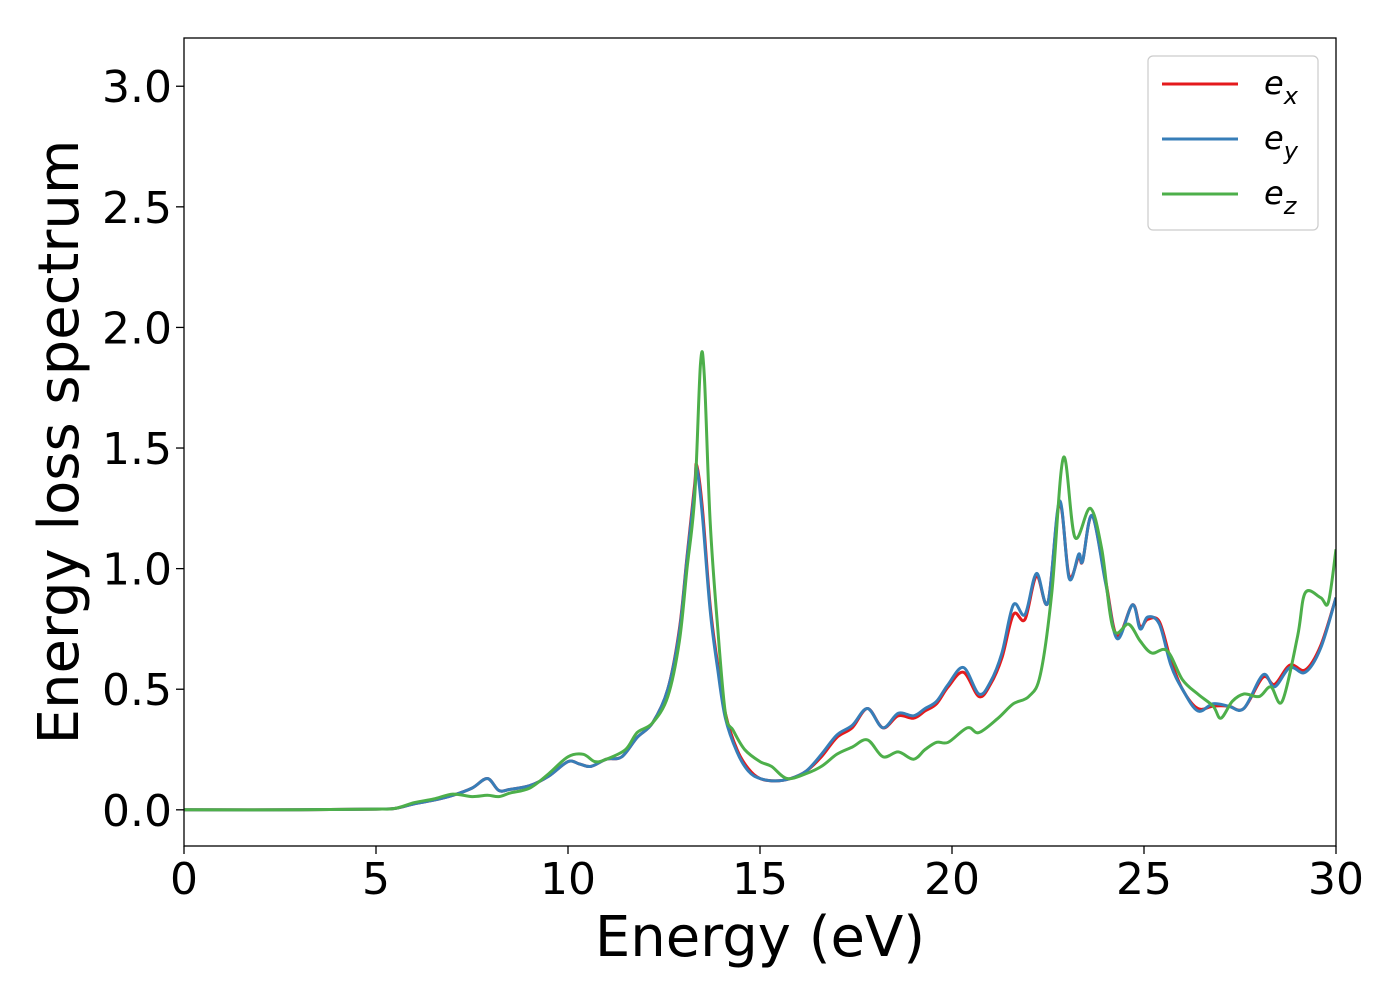  What do you see at coordinates (137, 570) in the screenshot?
I see `y-tick-label: 1.0` at bounding box center [137, 570].